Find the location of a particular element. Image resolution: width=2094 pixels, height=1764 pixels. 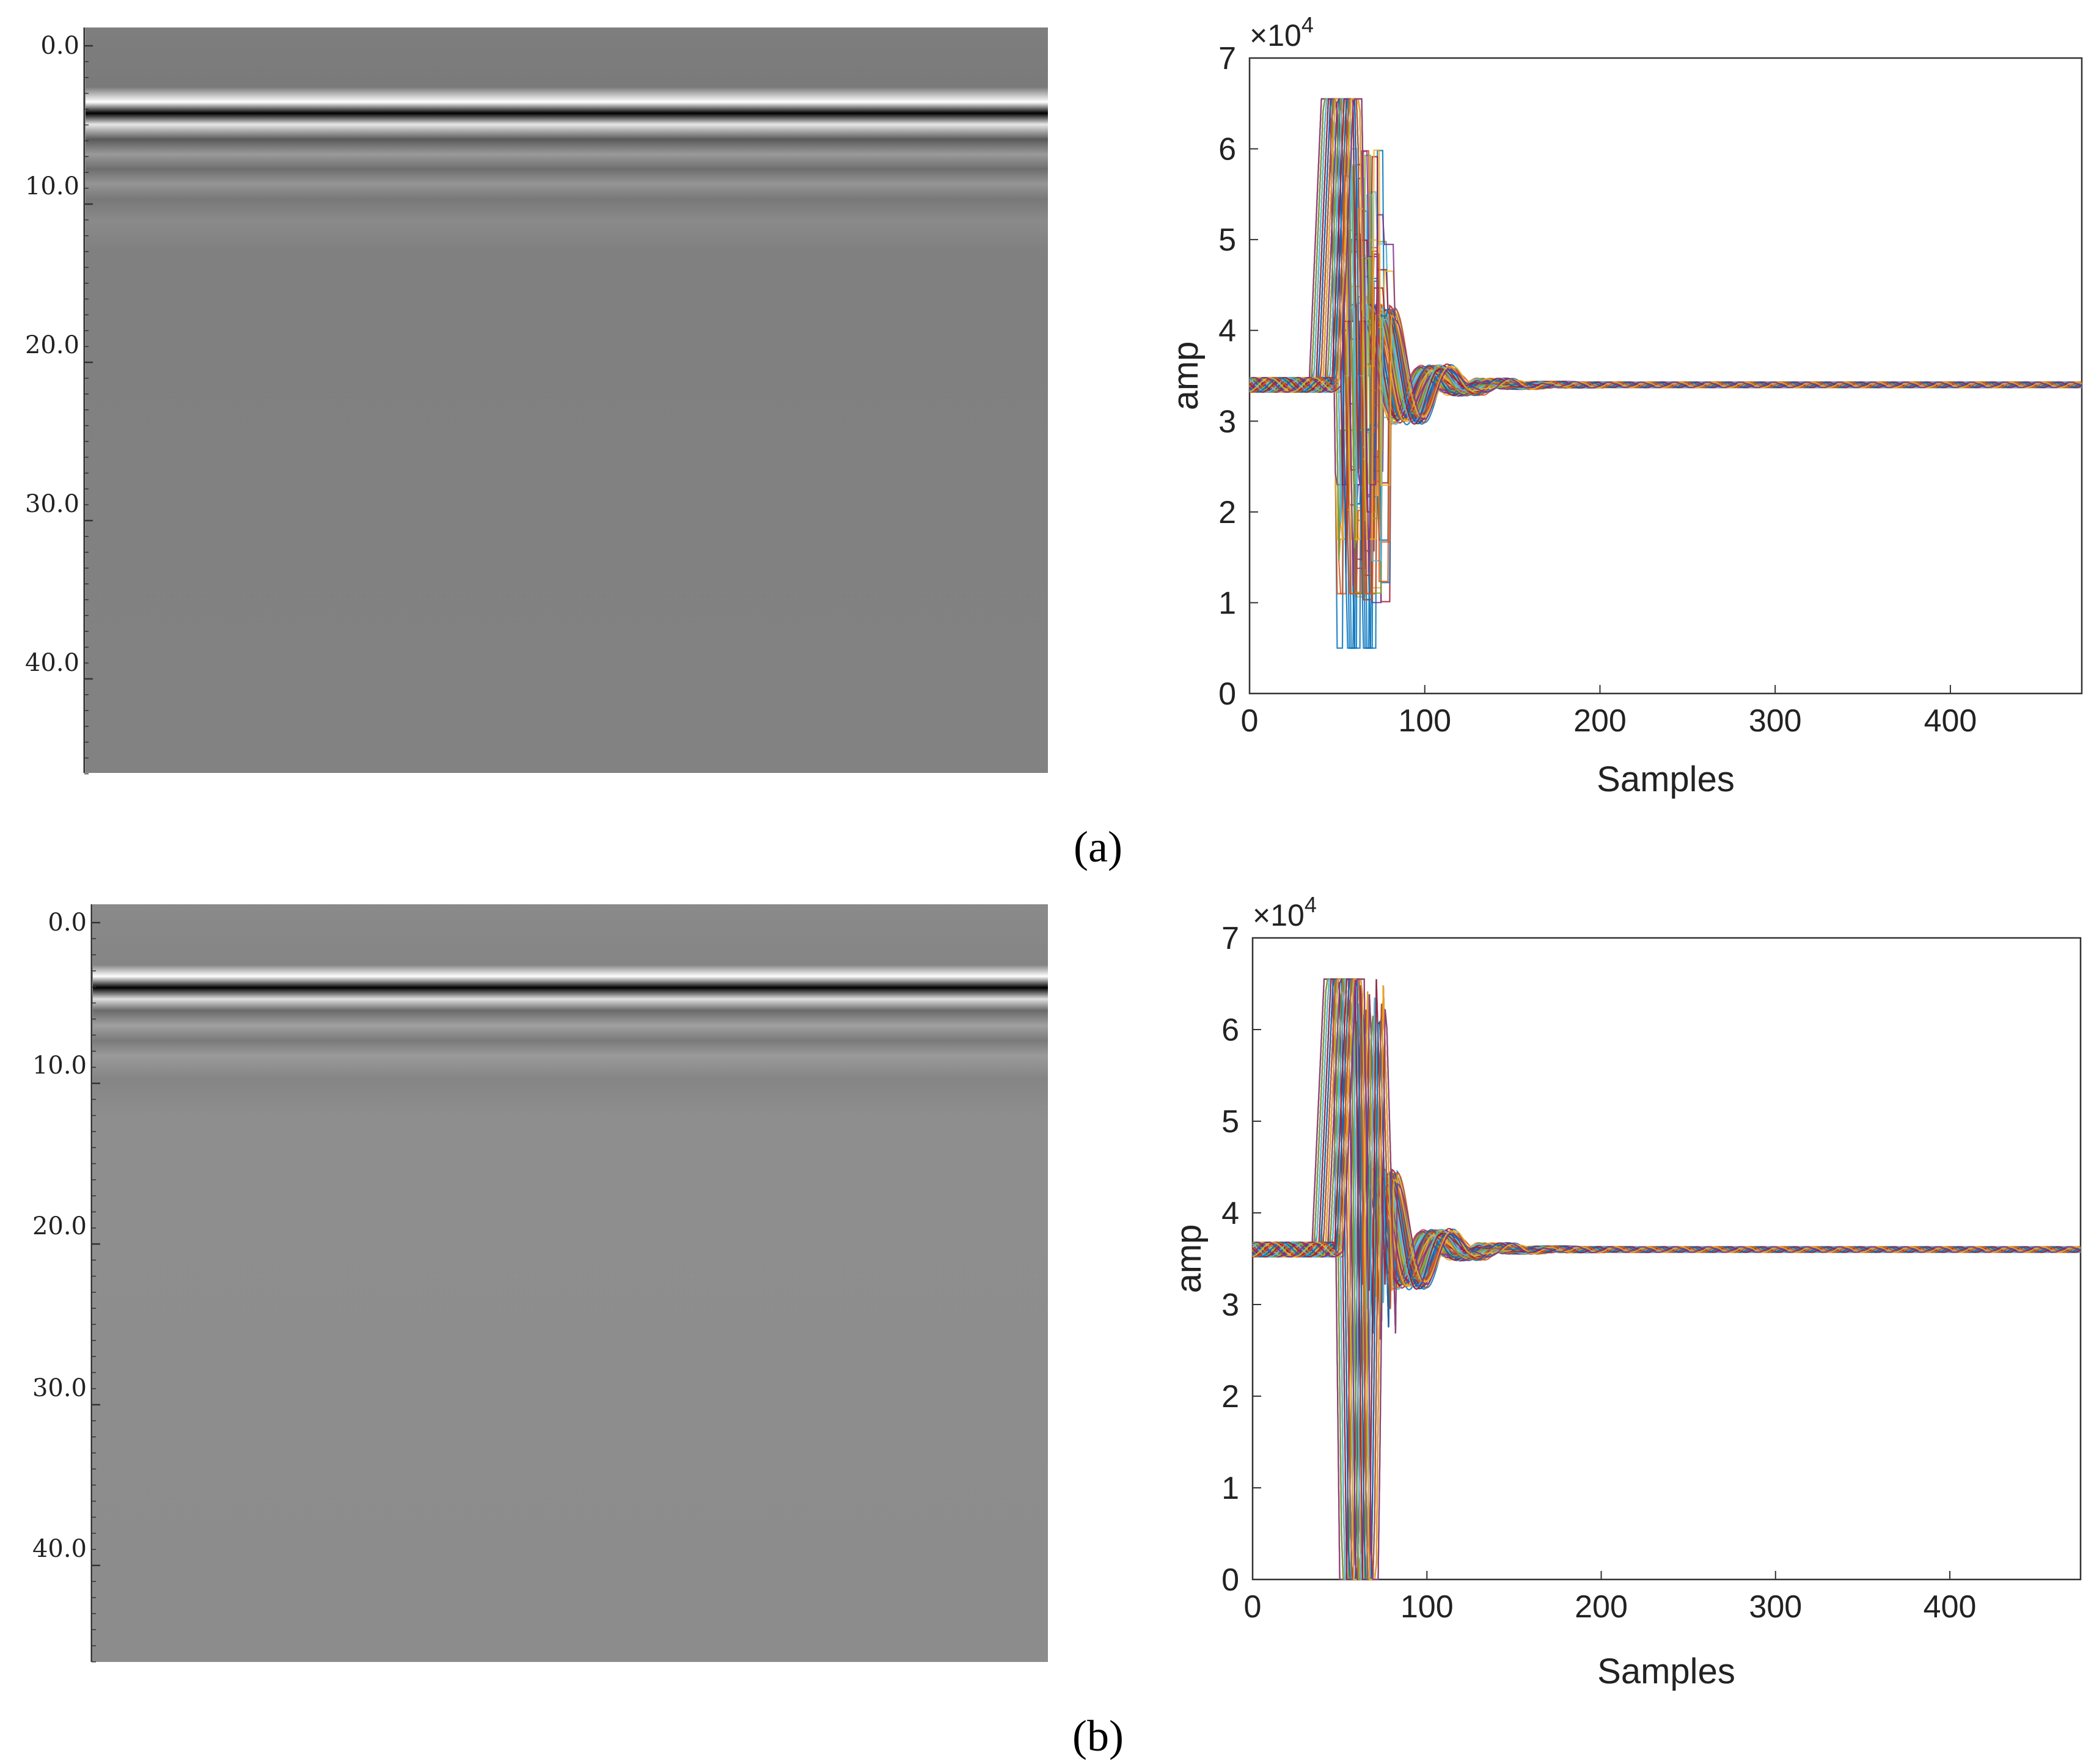

line-chart-b-series is located at coordinates (1666, 1279).